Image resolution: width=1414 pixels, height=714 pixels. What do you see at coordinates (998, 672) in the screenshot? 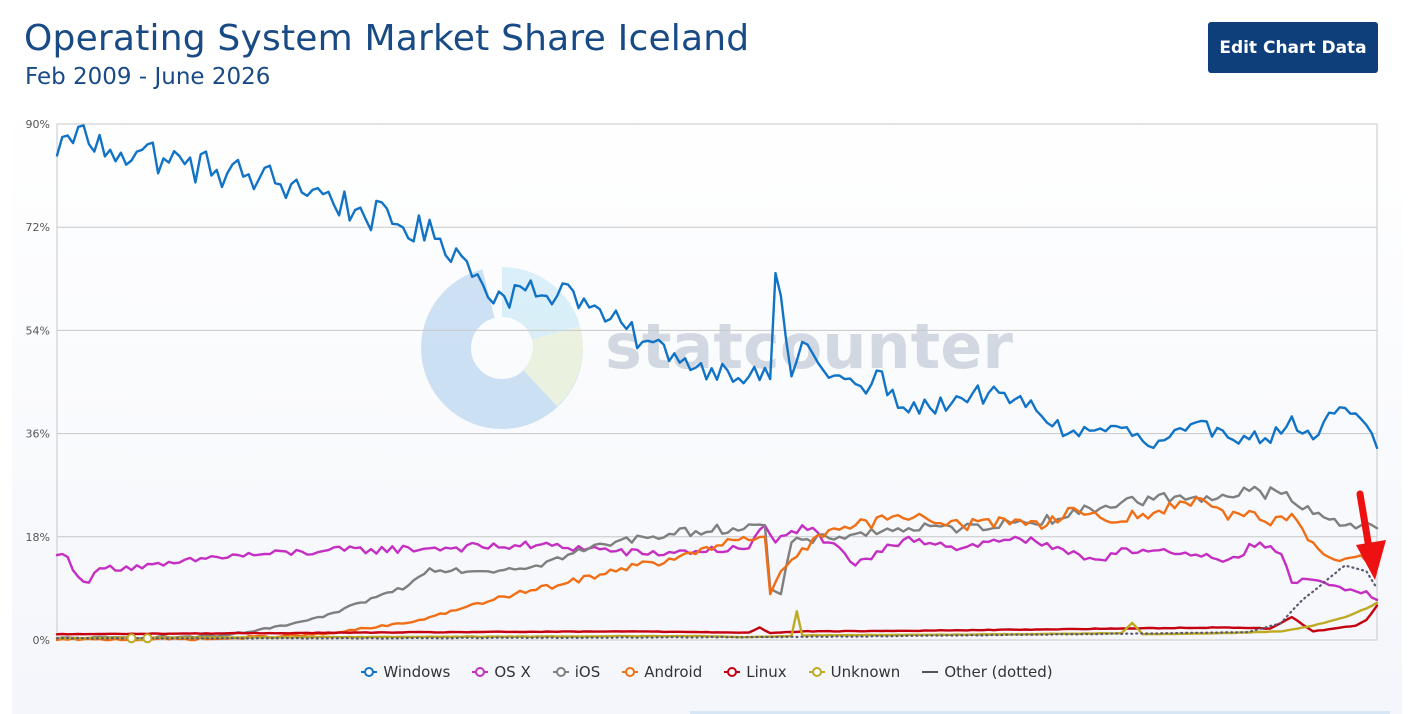
I see `legend-label: Other (dotted)` at bounding box center [998, 672].